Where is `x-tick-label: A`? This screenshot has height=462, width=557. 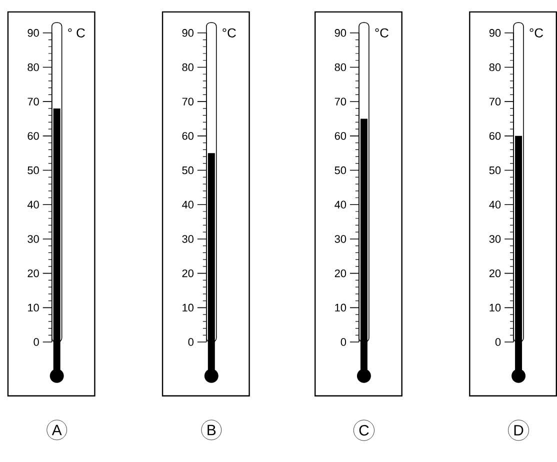 x-tick-label: A is located at coordinates (57, 430).